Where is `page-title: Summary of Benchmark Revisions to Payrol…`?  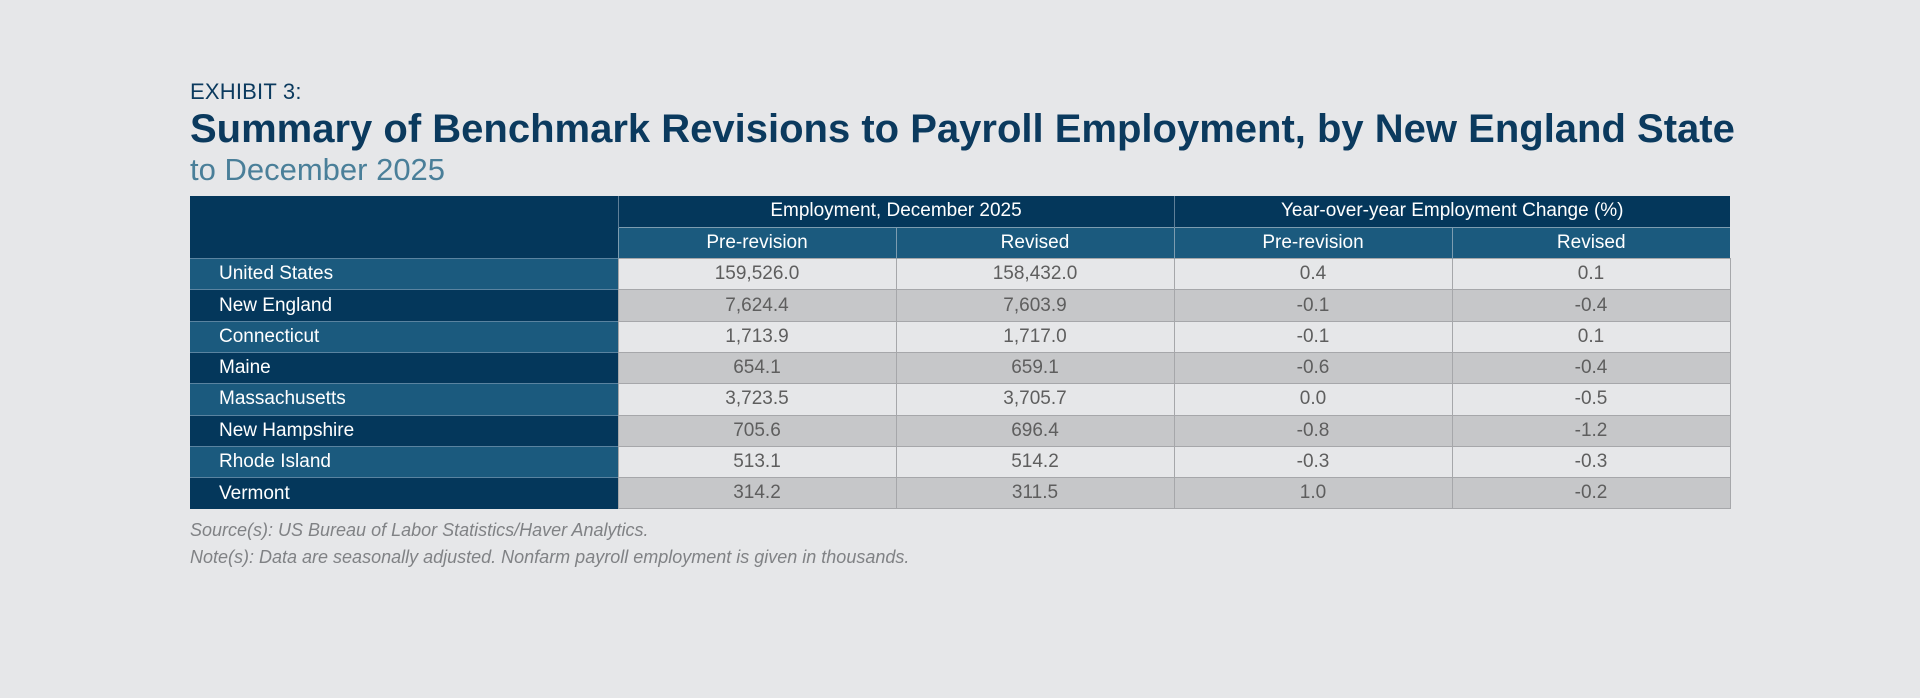 page-title: Summary of Benchmark Revisions to Payrol… is located at coordinates (962, 129).